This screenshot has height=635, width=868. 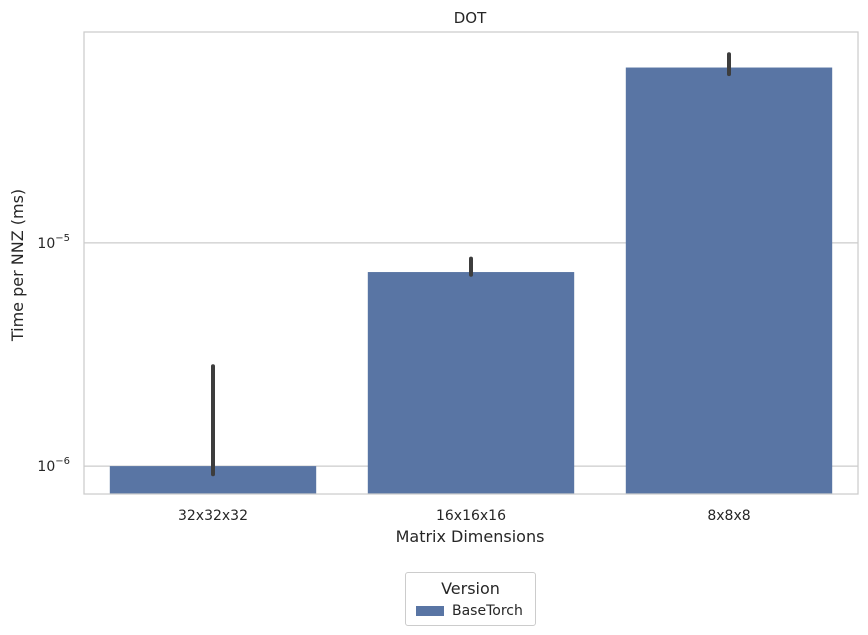 I want to click on x-tick-label-16x16x16: 16x16x16, so click(x=471, y=516).